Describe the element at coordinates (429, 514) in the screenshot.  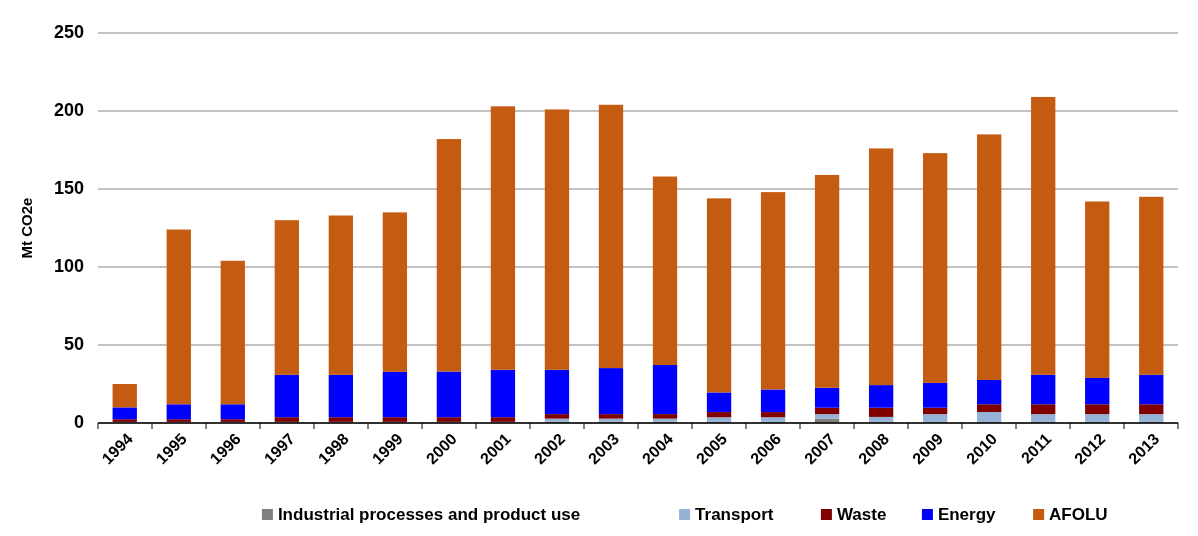
I see `legend-label: Industrial processes and product use` at that location.